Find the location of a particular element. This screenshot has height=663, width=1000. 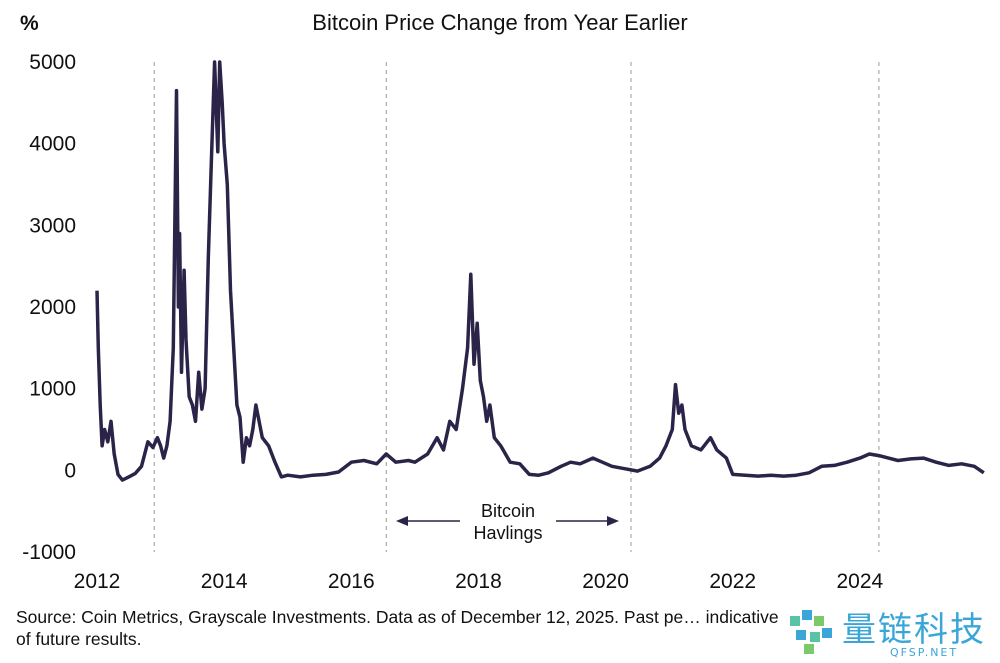

x-tick-label: 2016 is located at coordinates (351, 581).